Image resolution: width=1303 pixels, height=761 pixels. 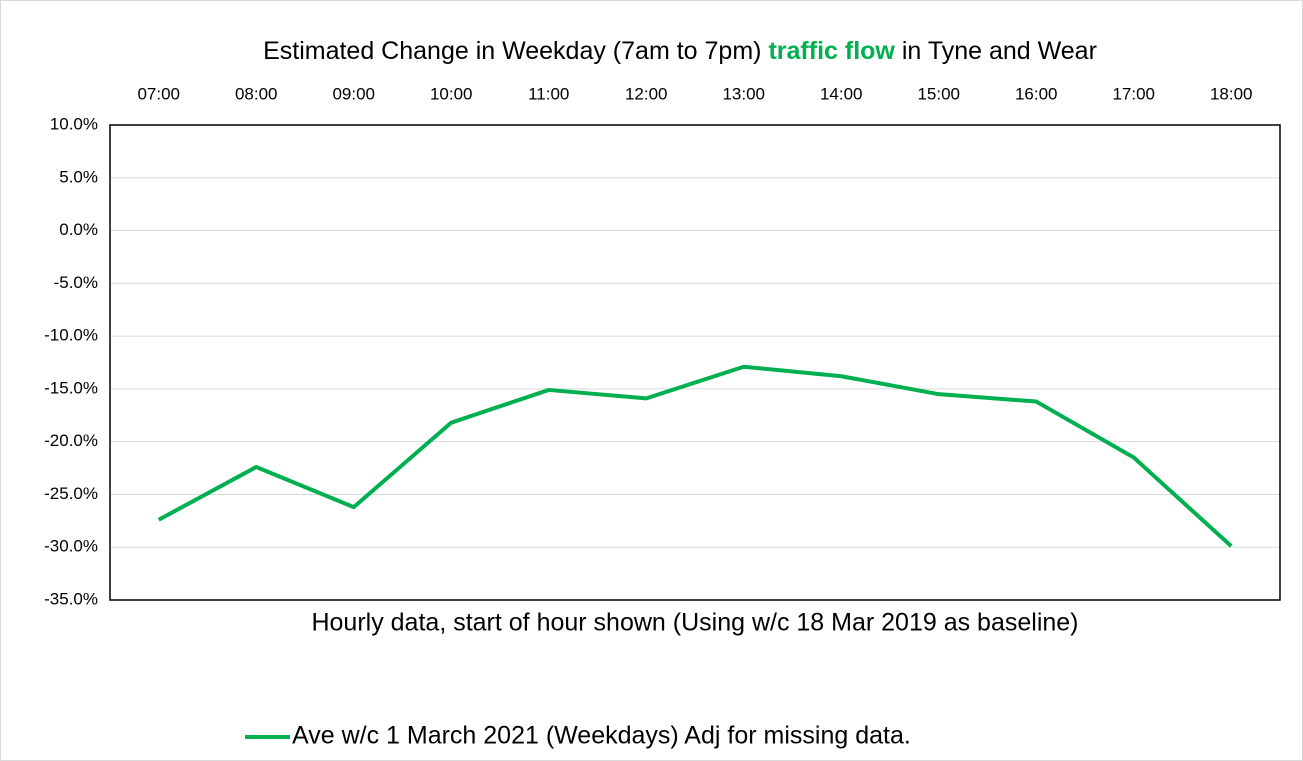 What do you see at coordinates (646, 93) in the screenshot?
I see `x-tick-label: 12:00` at bounding box center [646, 93].